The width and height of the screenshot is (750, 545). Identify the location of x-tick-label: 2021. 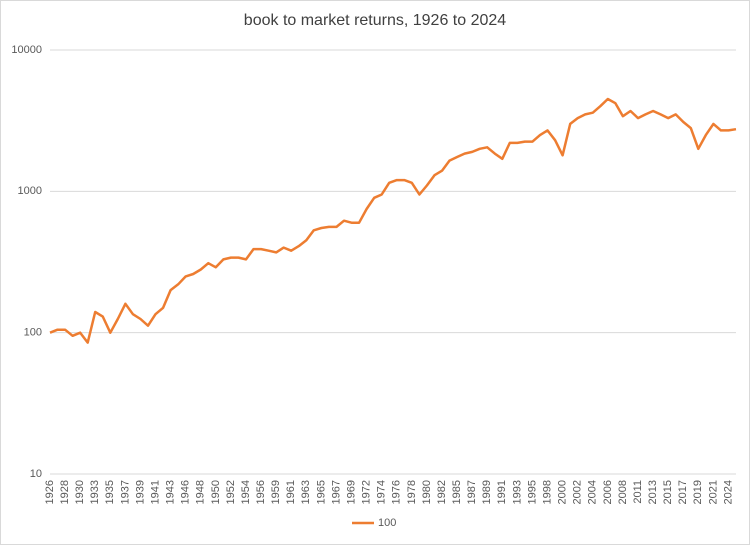
(713, 492).